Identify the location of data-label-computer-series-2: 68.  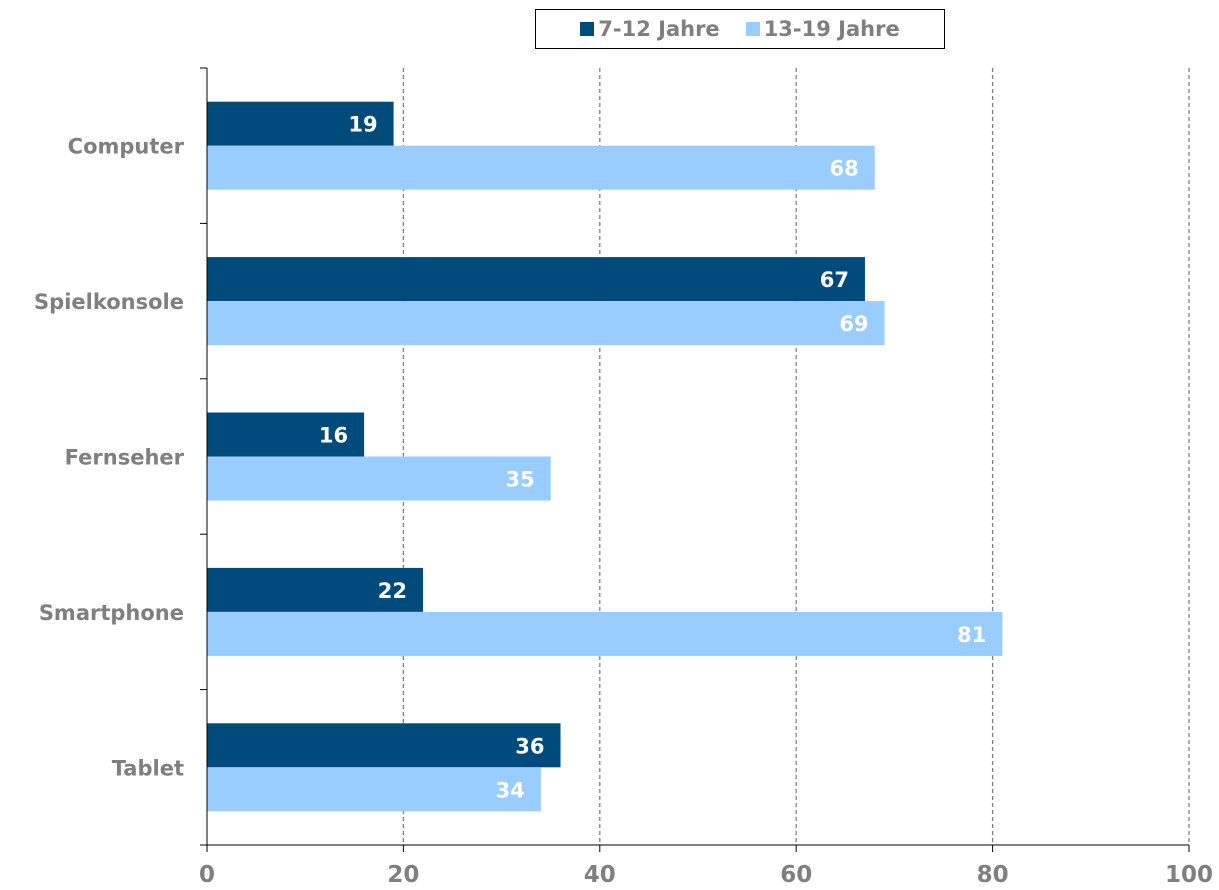
(844, 169).